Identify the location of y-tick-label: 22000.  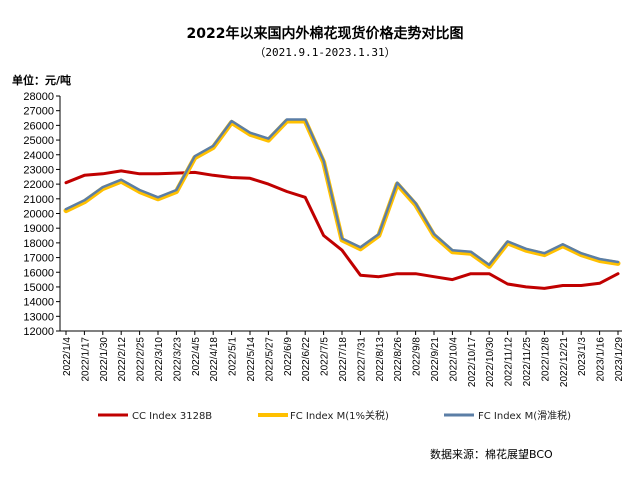
(38, 185).